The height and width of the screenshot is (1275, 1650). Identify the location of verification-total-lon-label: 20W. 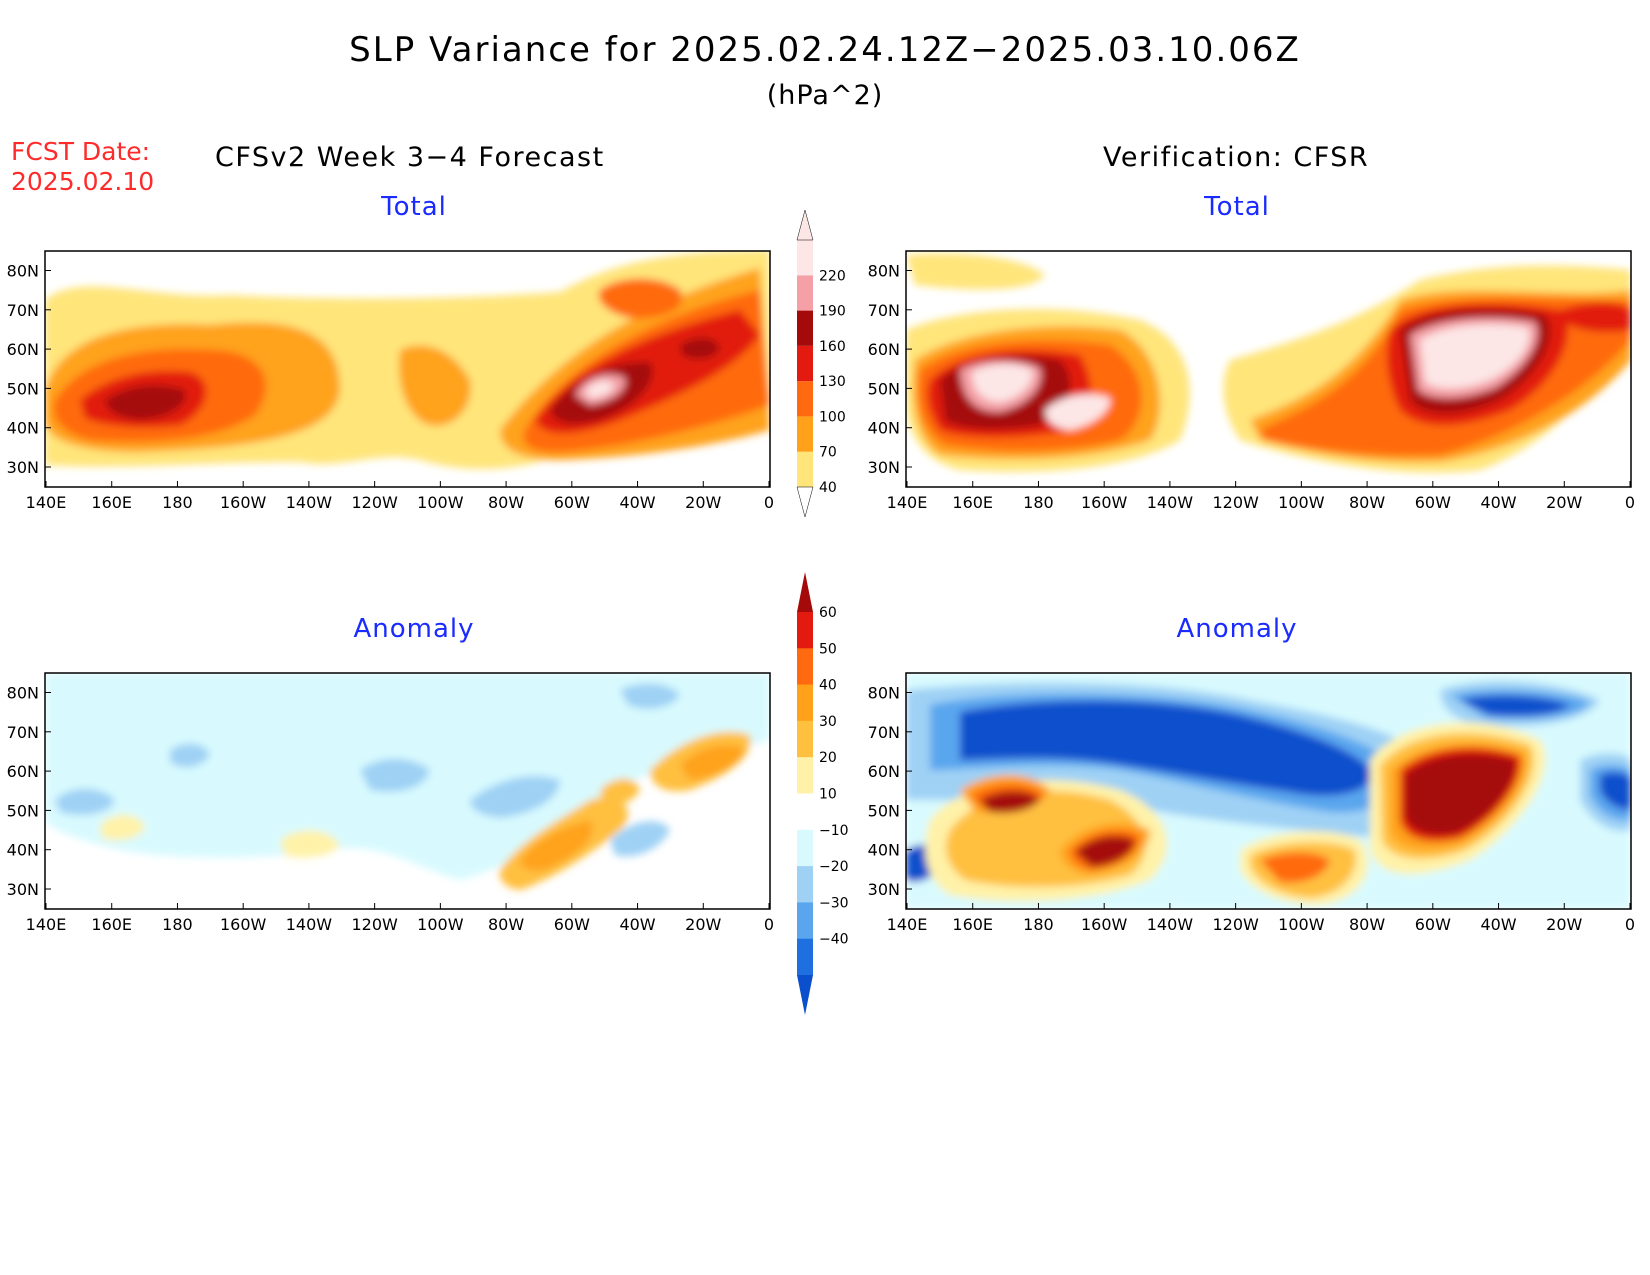
(1564, 502).